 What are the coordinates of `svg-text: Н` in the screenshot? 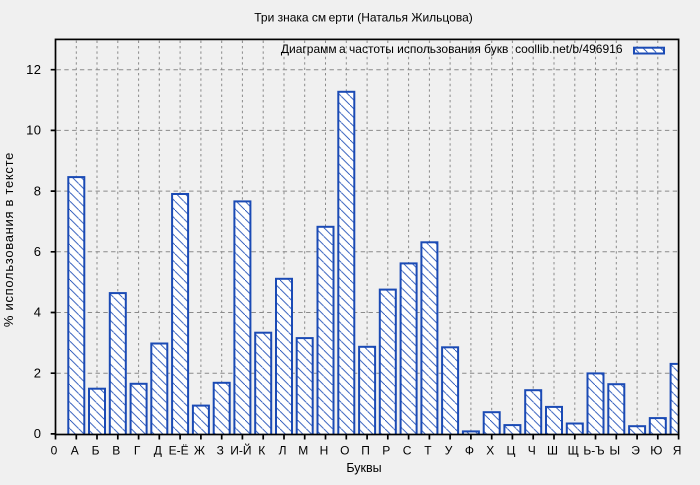 It's located at (324, 451).